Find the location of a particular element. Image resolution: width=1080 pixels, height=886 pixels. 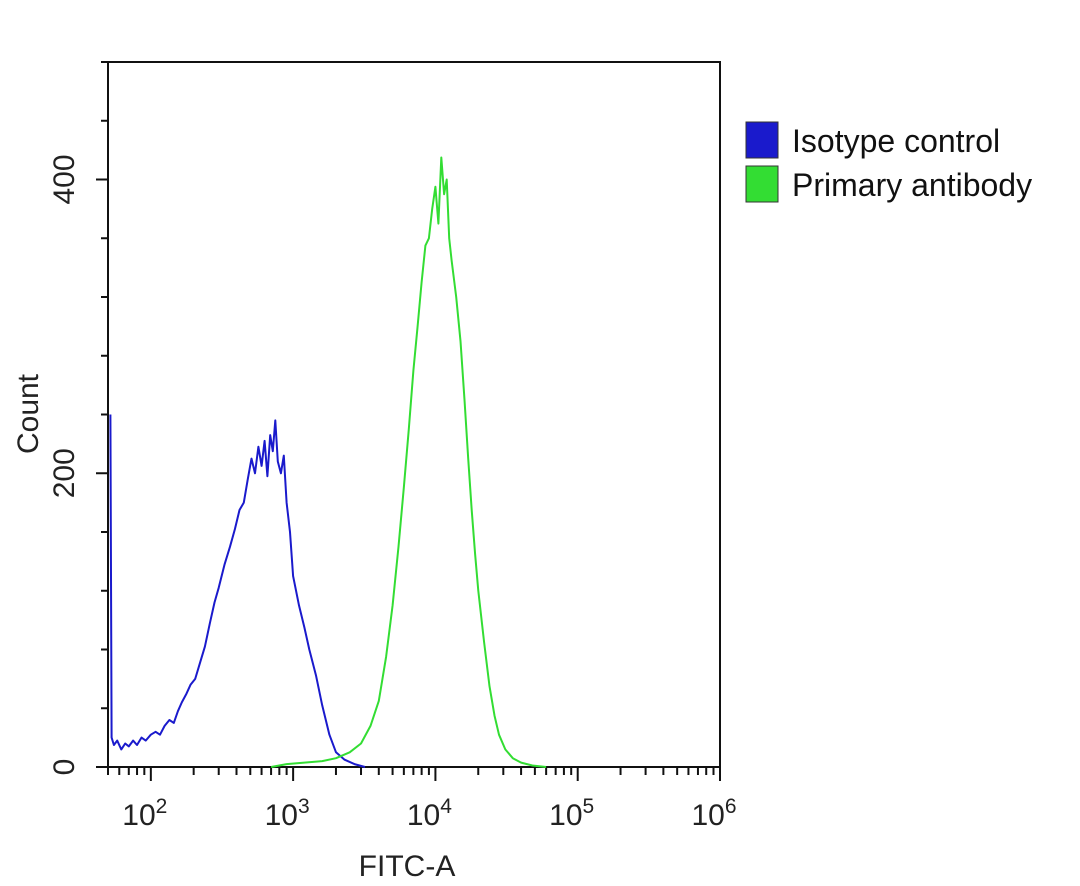

y-tick-label: 200 is located at coordinates (64, 473).